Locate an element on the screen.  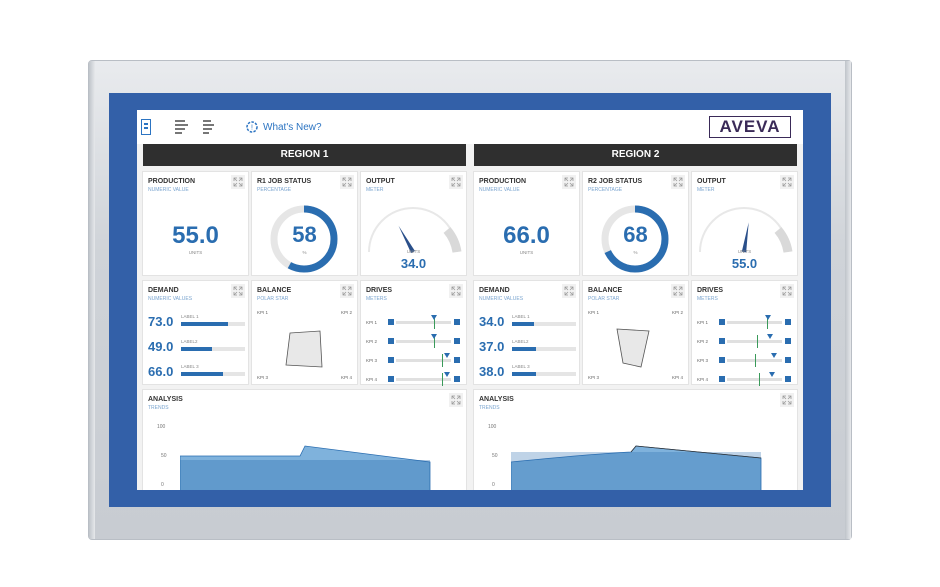
demand-tile-1-title: DEMAND is located at coordinates (163, 290).